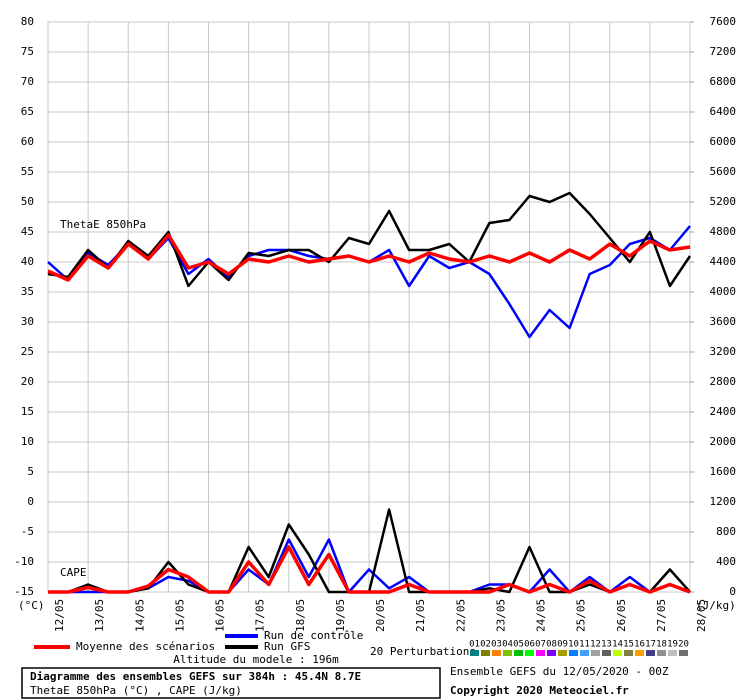  What do you see at coordinates (27, 261) in the screenshot?
I see `y-tick-label: 40` at bounding box center [27, 261].